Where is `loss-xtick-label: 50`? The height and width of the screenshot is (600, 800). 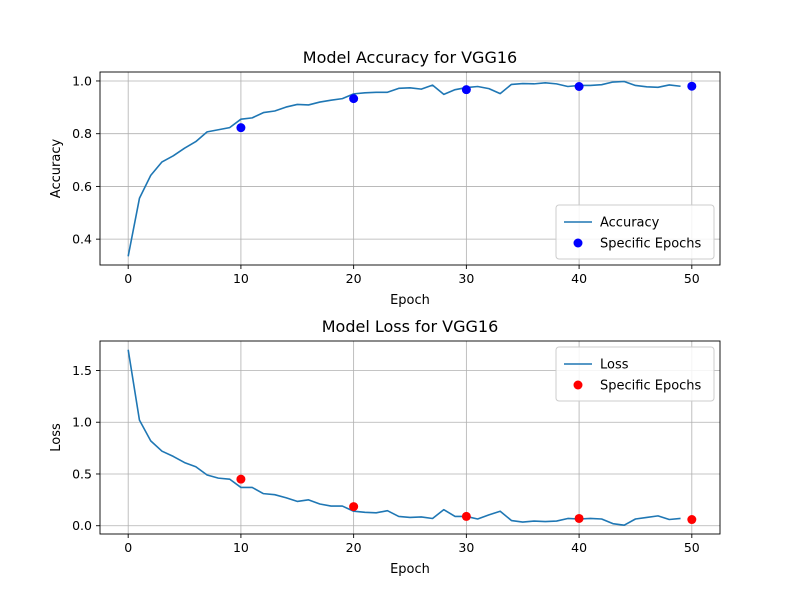
loss-xtick-label: 50 is located at coordinates (692, 547).